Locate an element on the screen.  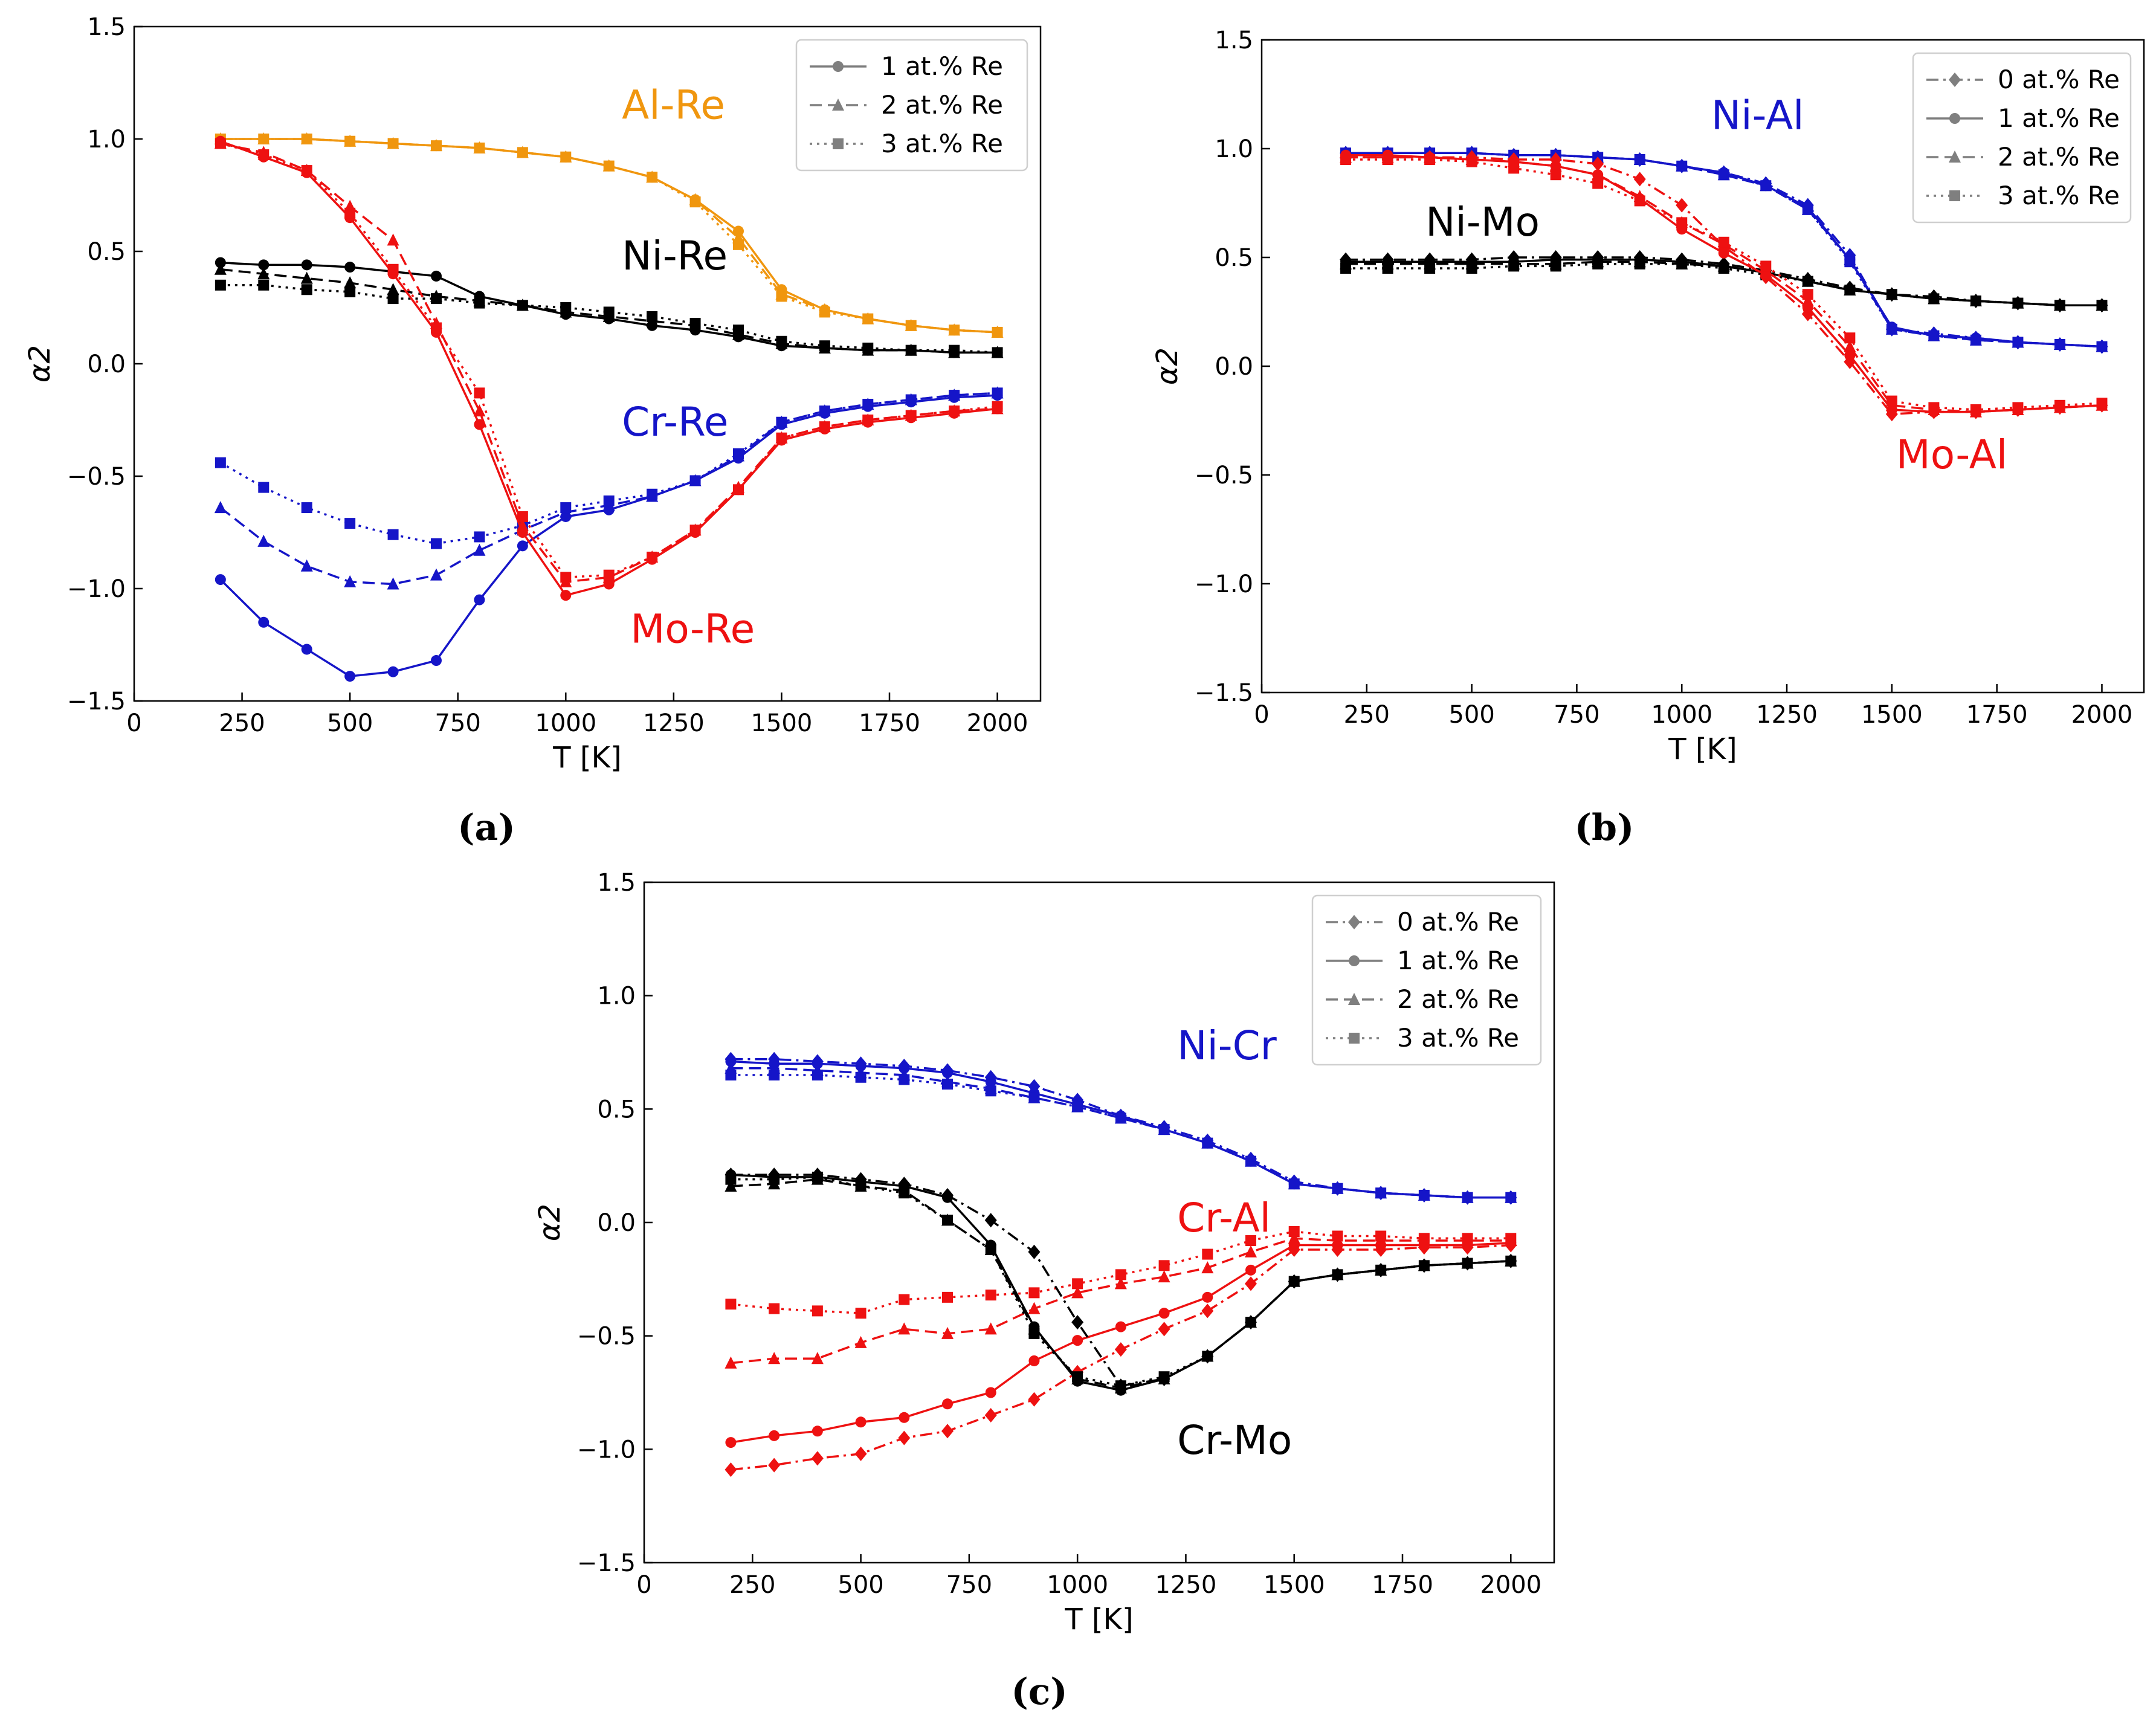
series-al-re is located at coordinates (609, 235).